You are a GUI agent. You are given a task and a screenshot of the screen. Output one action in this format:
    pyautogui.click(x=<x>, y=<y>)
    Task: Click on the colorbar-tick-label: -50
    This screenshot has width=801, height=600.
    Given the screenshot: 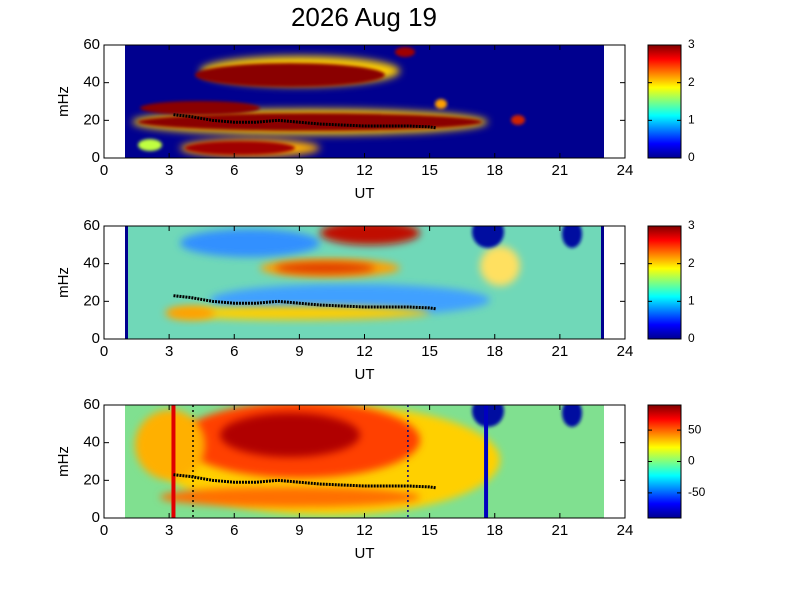 What is the action you would take?
    pyautogui.click(x=697, y=492)
    